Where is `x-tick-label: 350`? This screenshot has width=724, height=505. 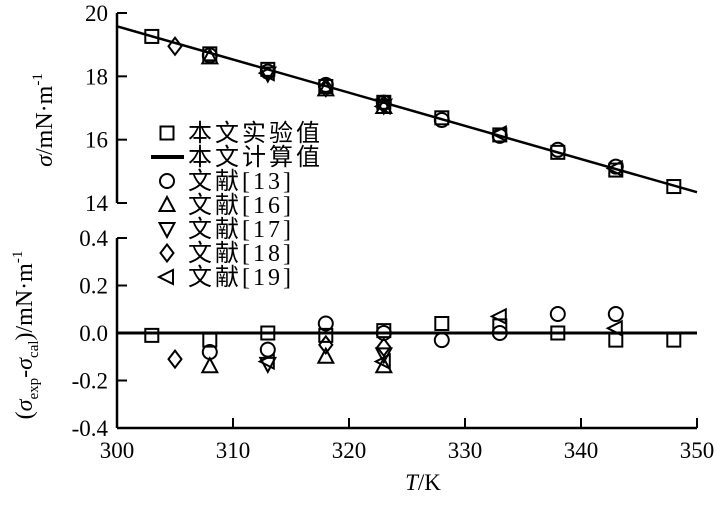 x-tick-label: 350 is located at coordinates (697, 450).